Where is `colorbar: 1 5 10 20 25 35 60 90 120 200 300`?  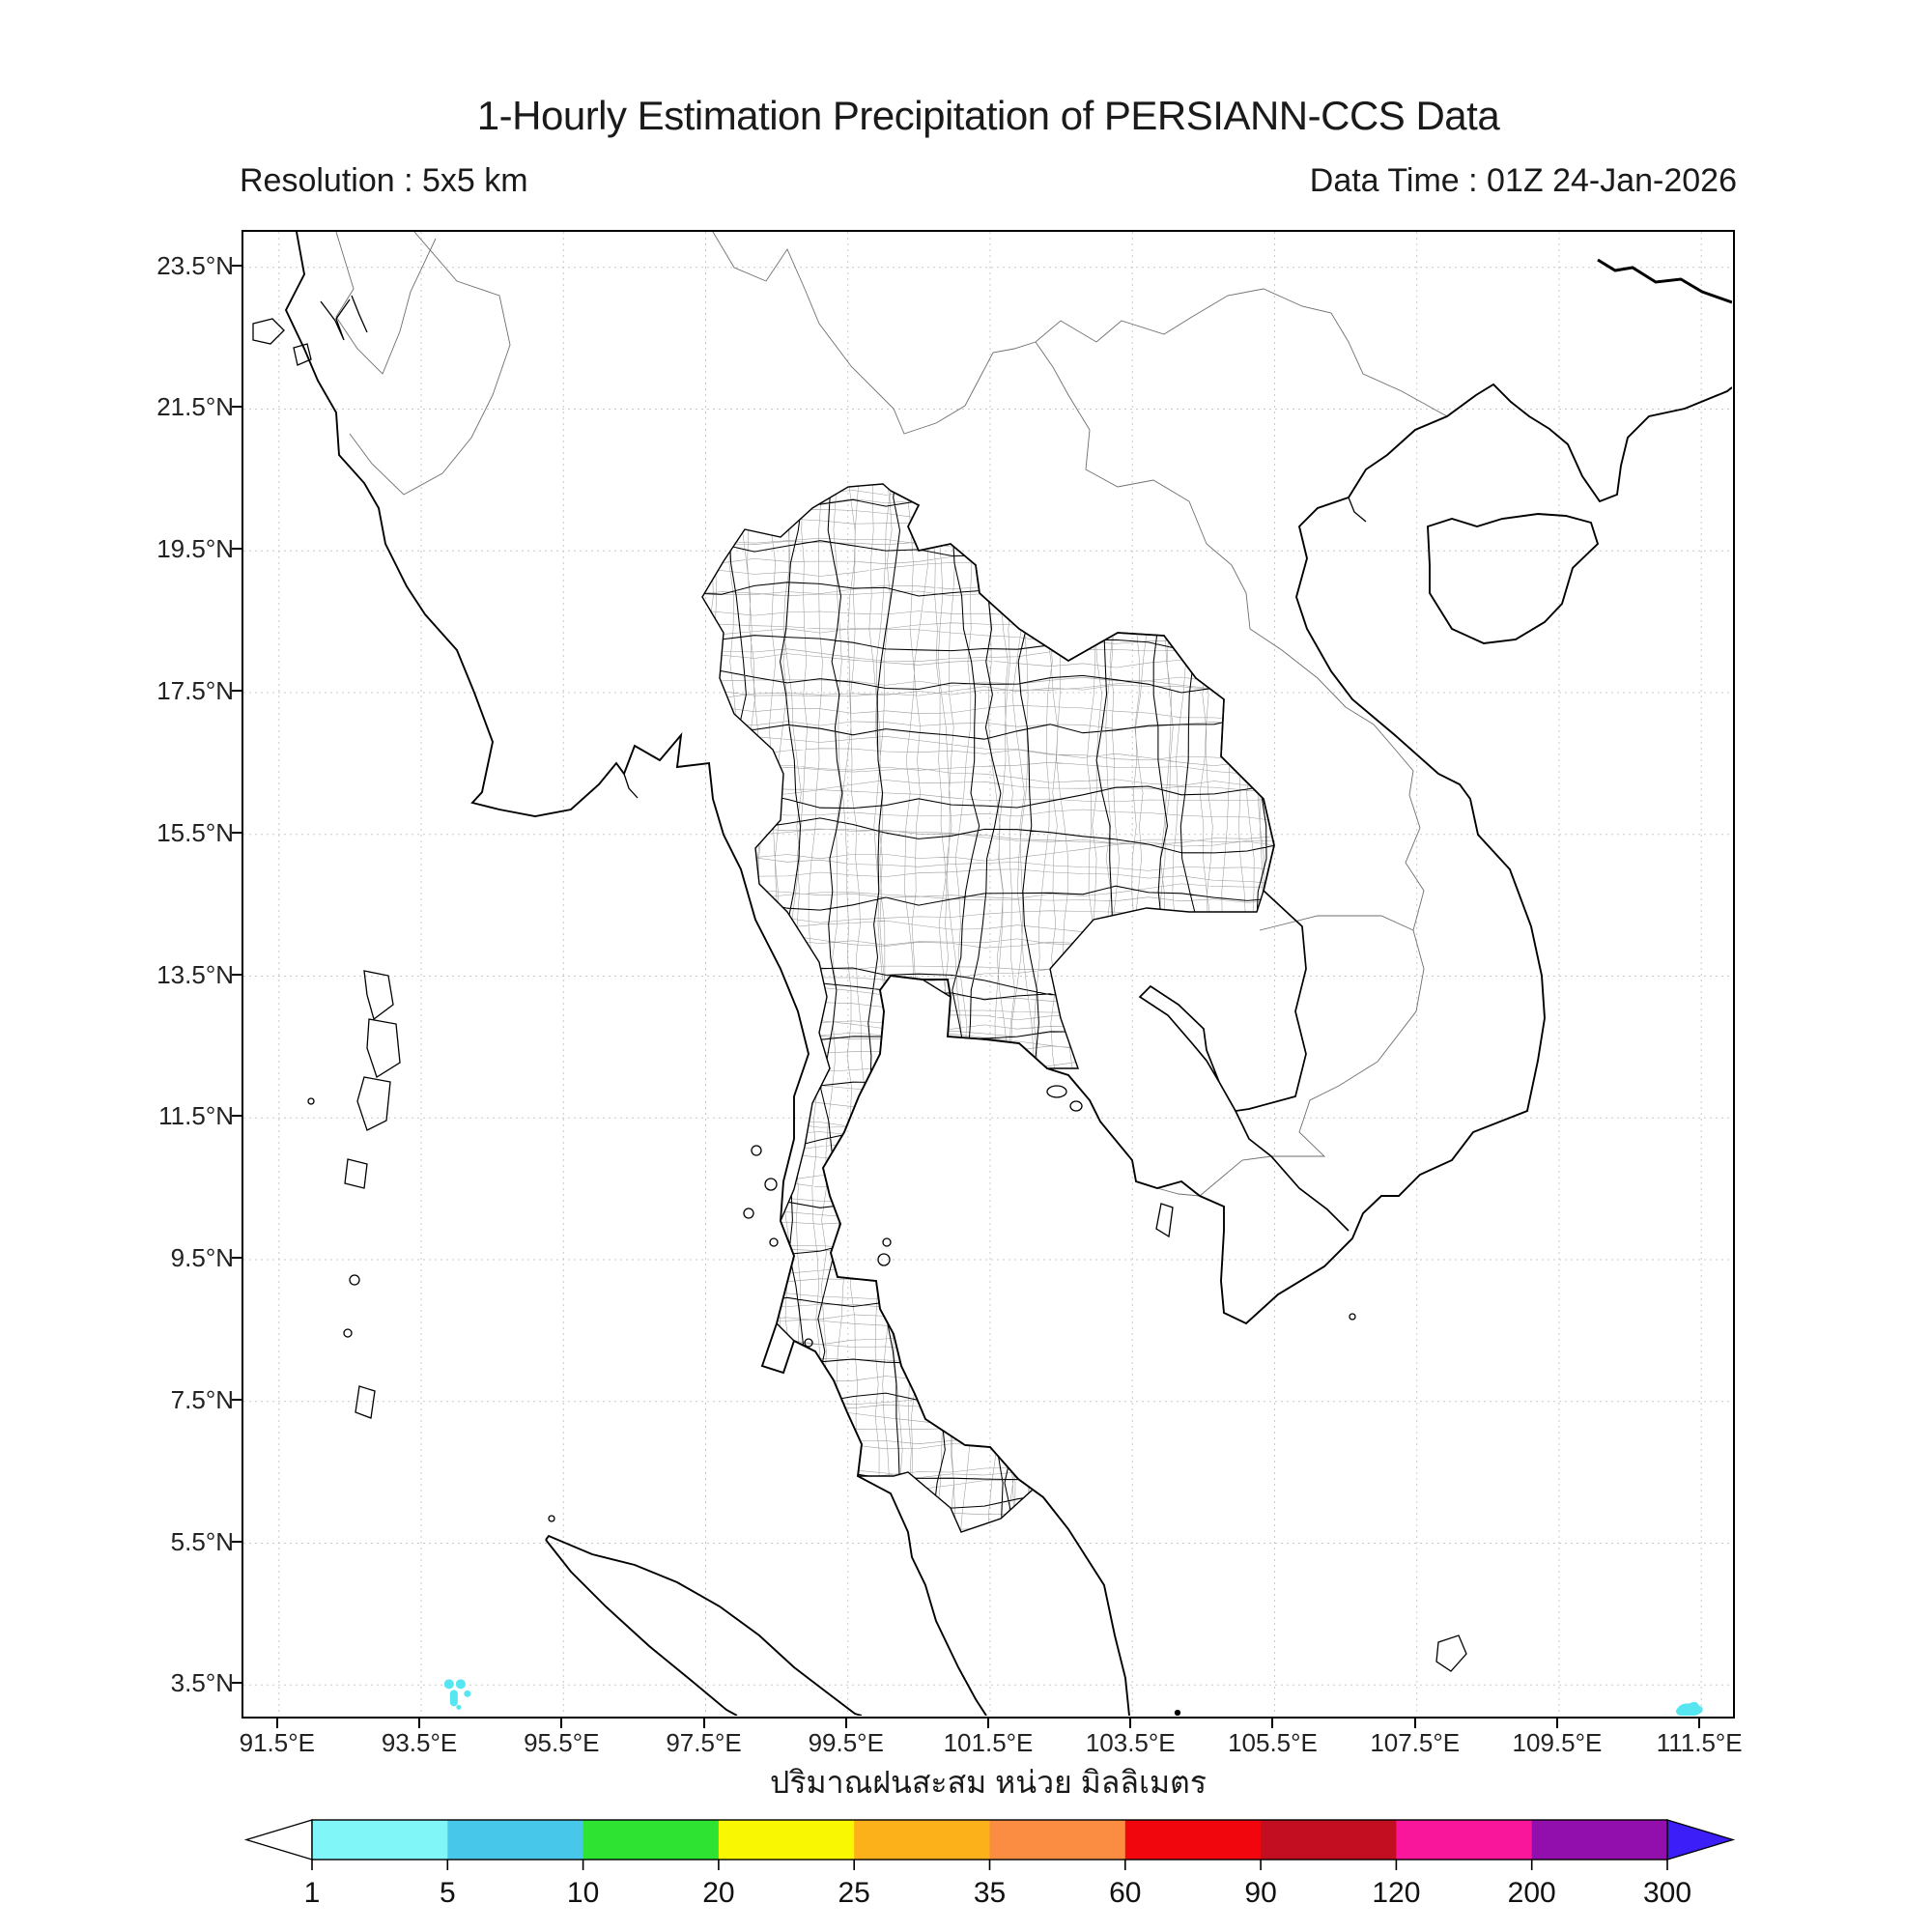
colorbar: 1 5 10 20 25 35 60 90 120 200 300 is located at coordinates (985, 1874).